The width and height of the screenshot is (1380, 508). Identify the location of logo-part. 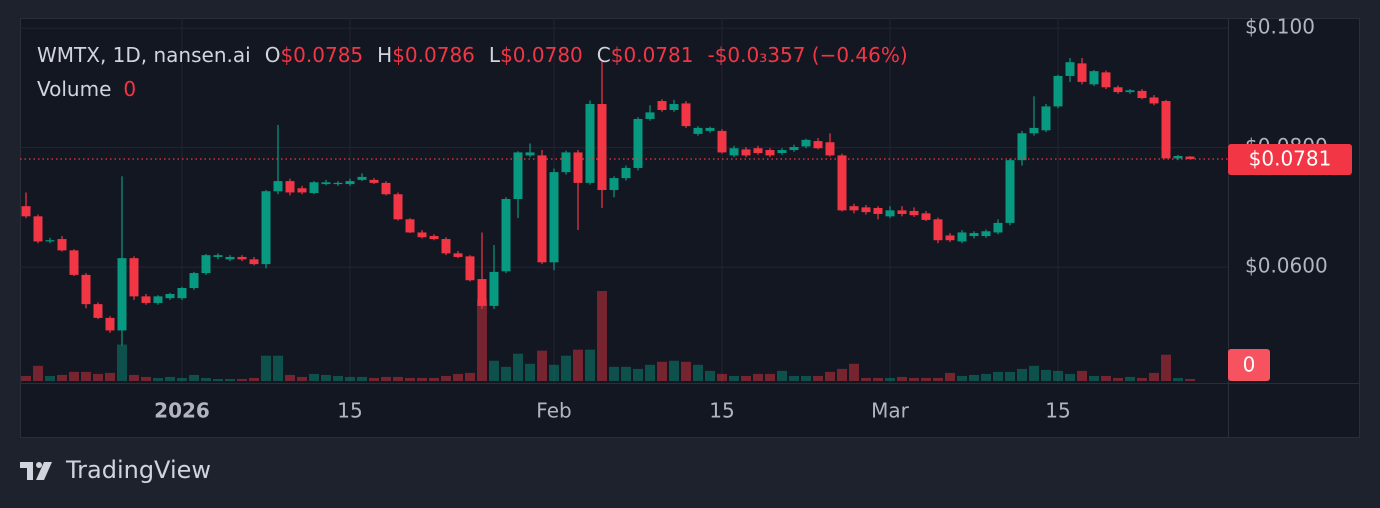
(44, 471).